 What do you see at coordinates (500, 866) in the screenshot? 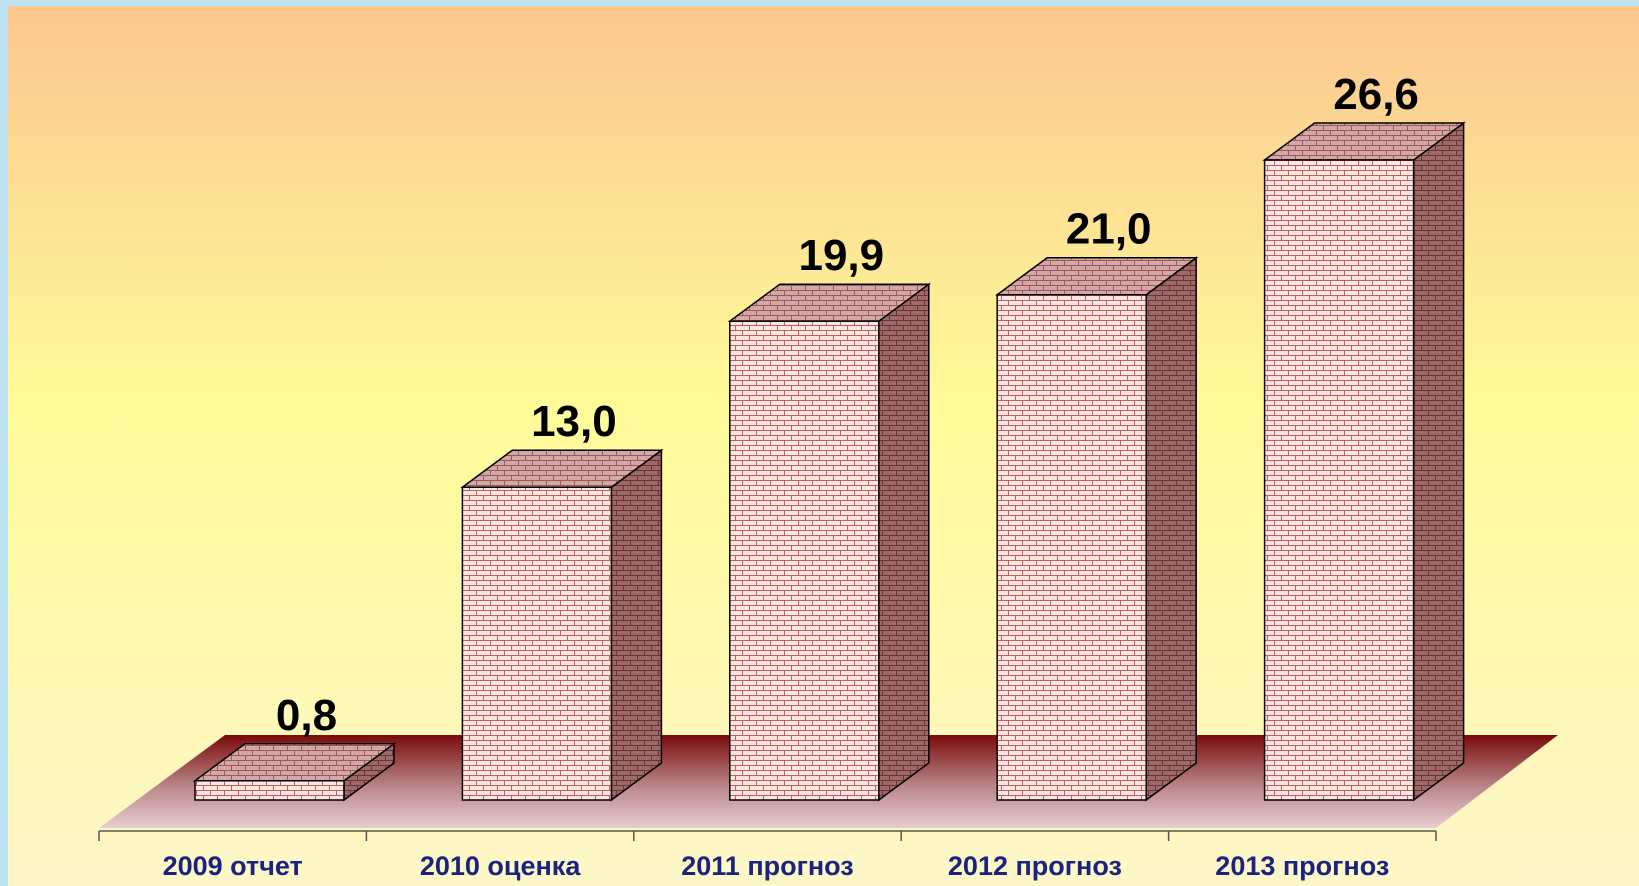
I see `x-tick-label: 2010 оценка` at bounding box center [500, 866].